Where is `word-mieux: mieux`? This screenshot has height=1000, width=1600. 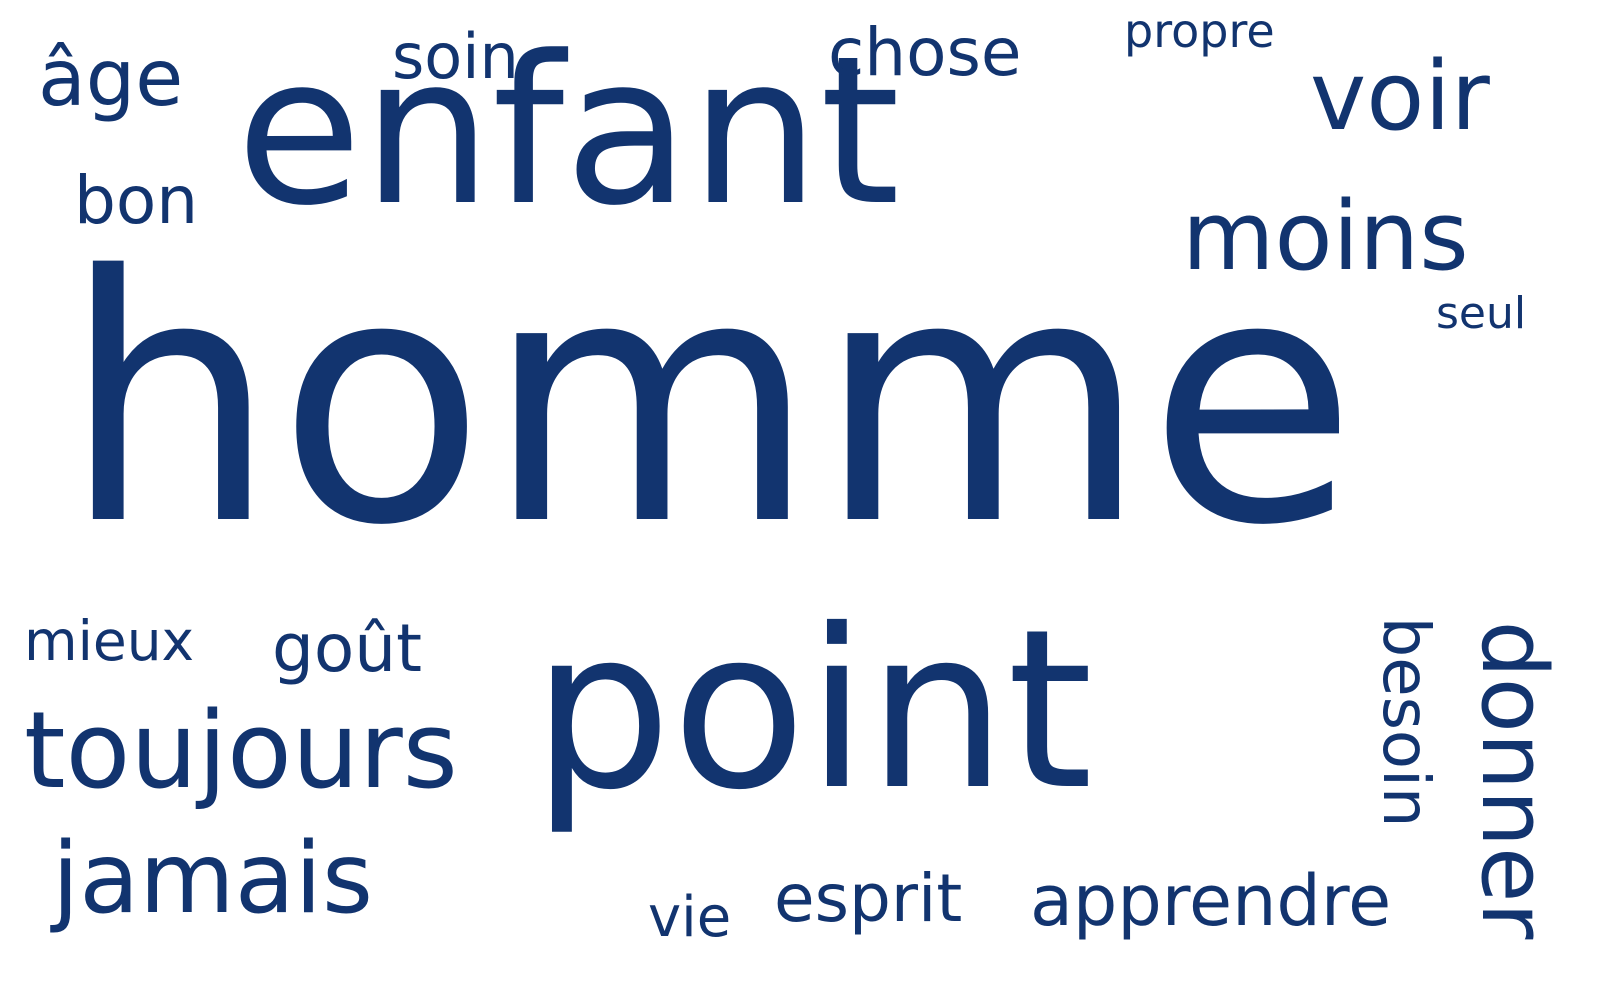 word-mieux: mieux is located at coordinates (109, 641).